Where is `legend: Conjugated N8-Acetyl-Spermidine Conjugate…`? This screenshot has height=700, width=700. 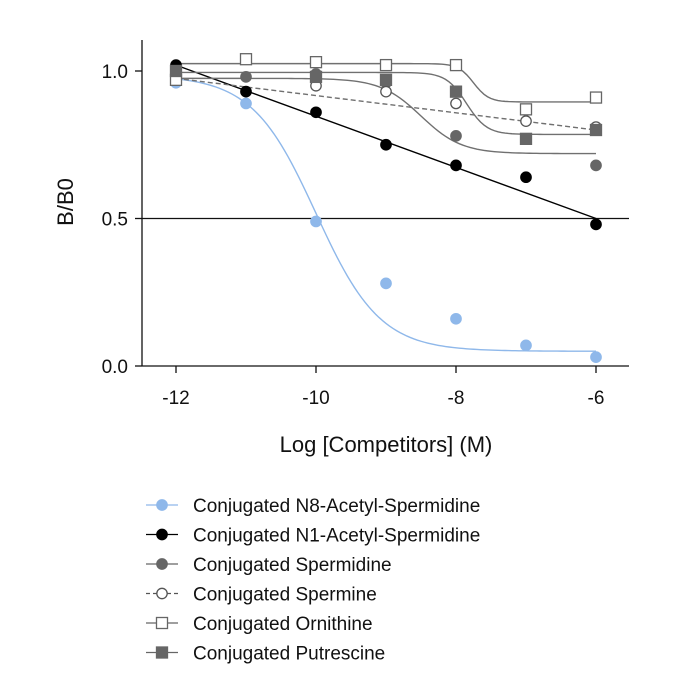
legend: Conjugated N8-Acetyl-Spermidine Conjugate… is located at coordinates (313, 580).